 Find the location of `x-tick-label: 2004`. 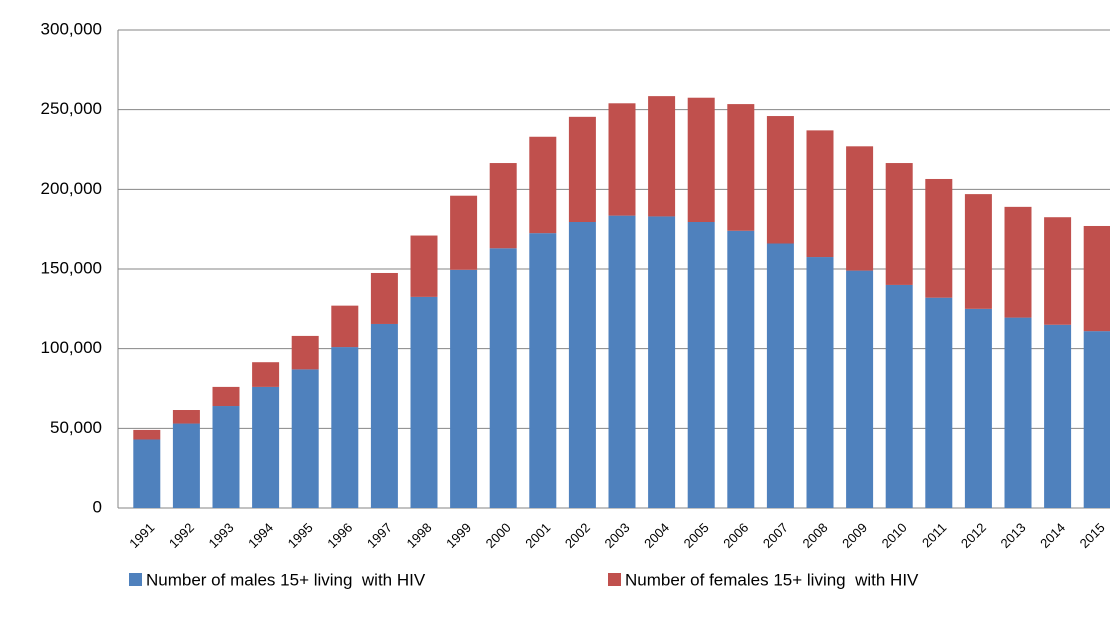

x-tick-label: 2004 is located at coordinates (656, 535).